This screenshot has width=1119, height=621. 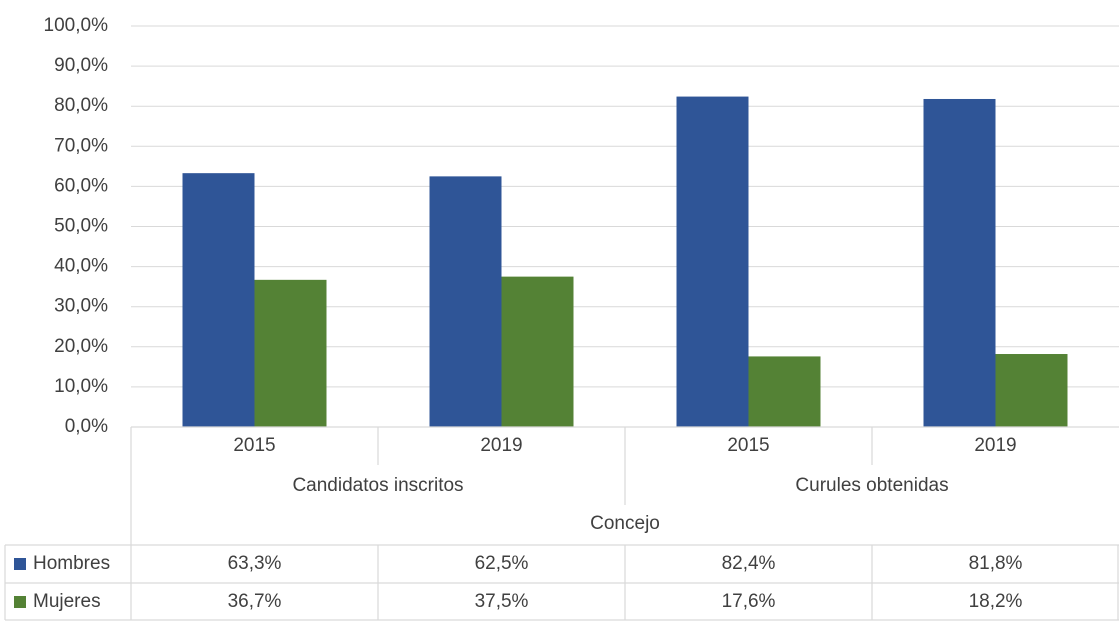 I want to click on y-tick-label: 100,0%, so click(x=76, y=25).